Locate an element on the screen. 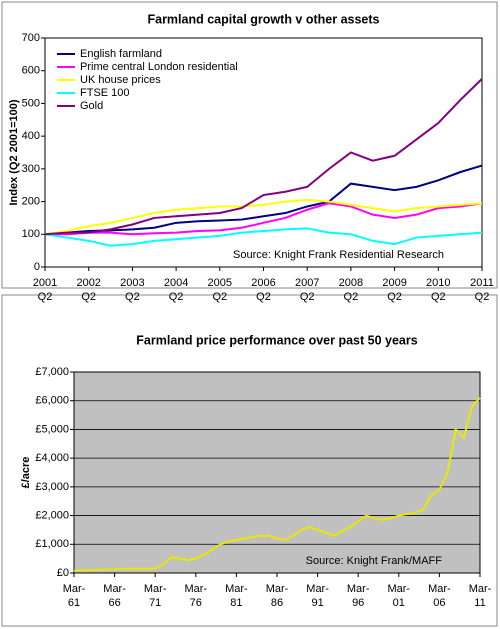  x-tick-label: Mar-11 is located at coordinates (480, 596).